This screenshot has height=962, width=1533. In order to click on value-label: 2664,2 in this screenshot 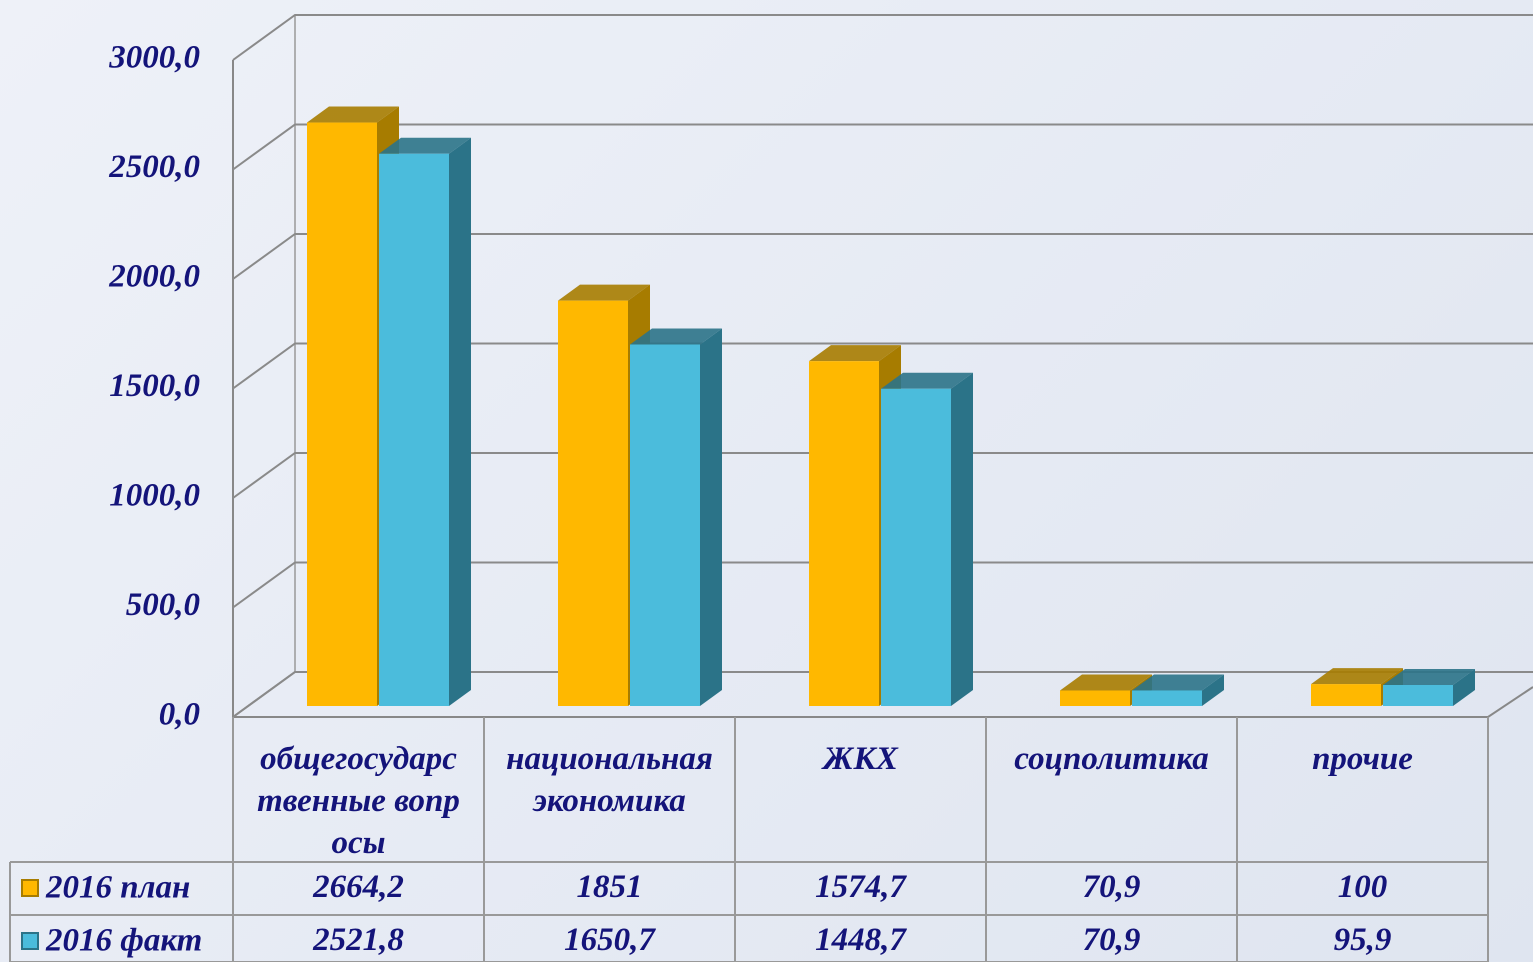, I will do `click(358, 887)`.